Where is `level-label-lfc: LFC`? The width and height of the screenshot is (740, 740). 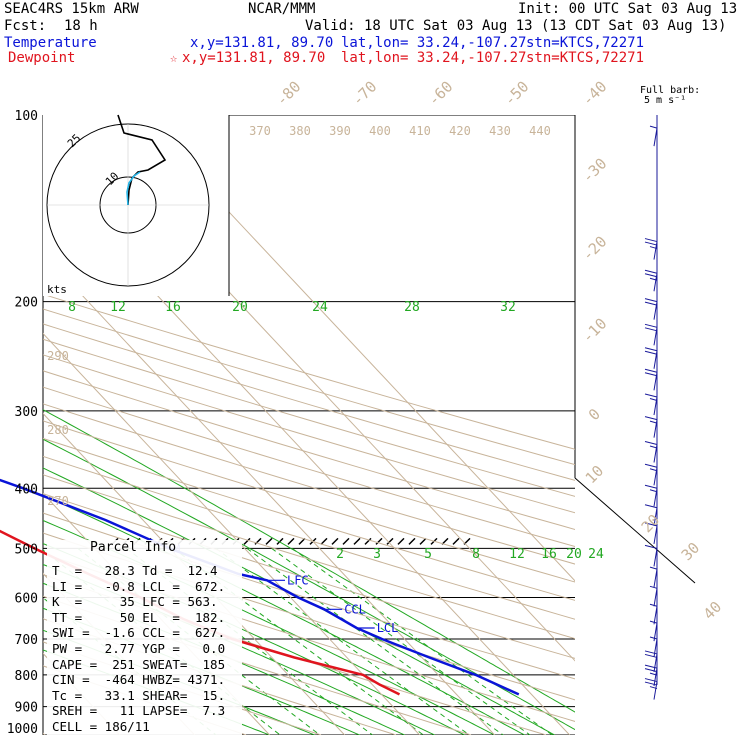
level-label-lfc: LFC is located at coordinates (298, 580).